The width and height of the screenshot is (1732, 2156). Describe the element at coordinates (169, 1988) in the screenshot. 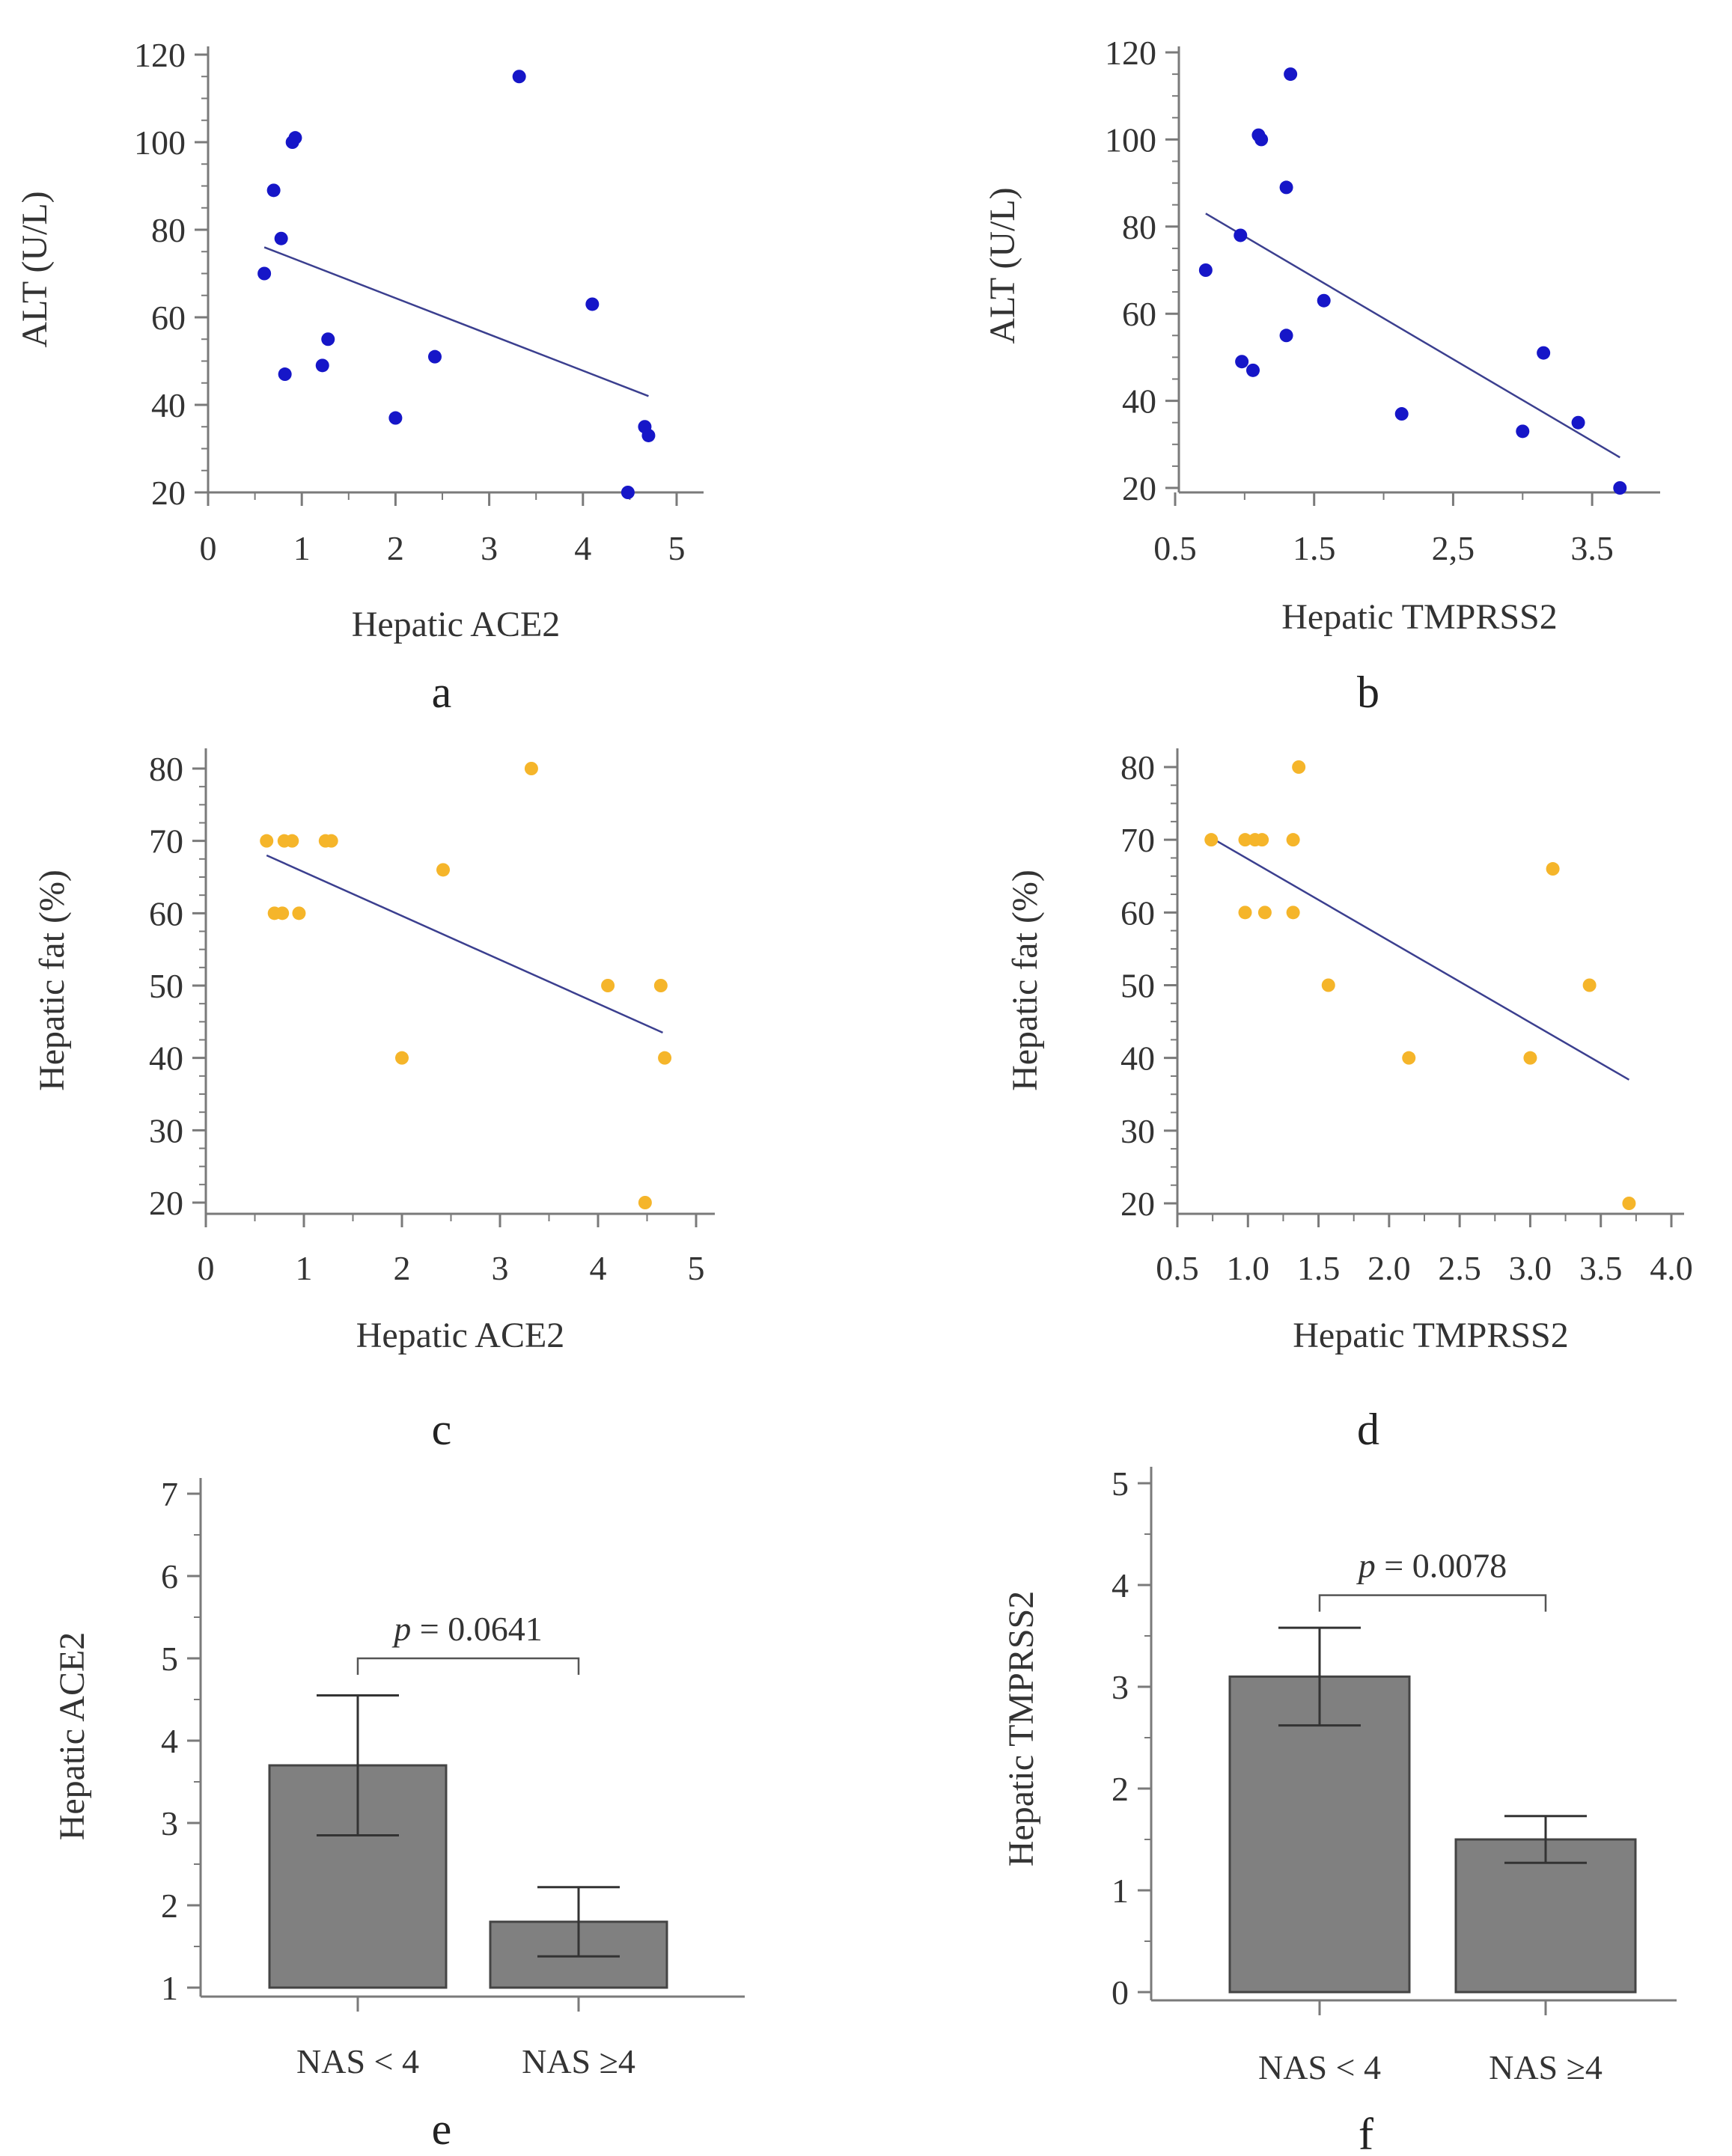

I see `y-tick-label: 1` at that location.